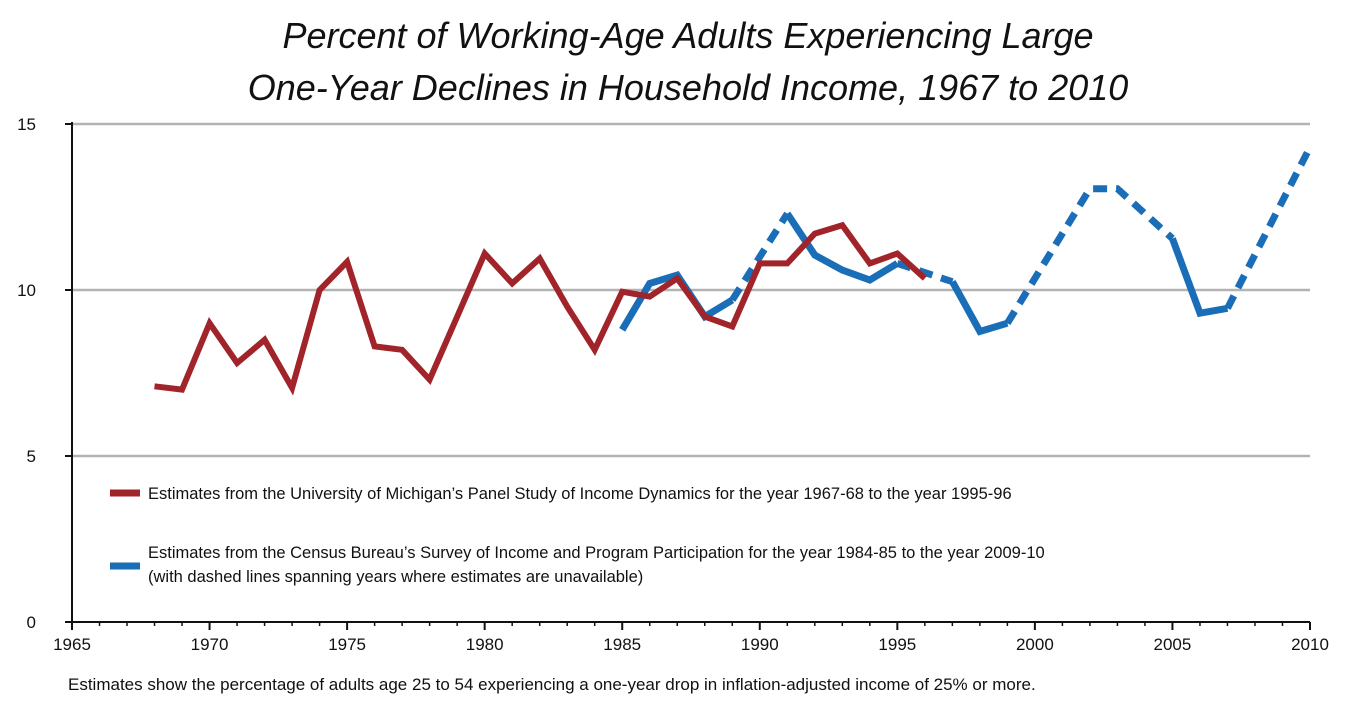 The width and height of the screenshot is (1363, 701). Describe the element at coordinates (1269, 227) in the screenshot. I see `series-sipp-segment-7-dashed` at that location.